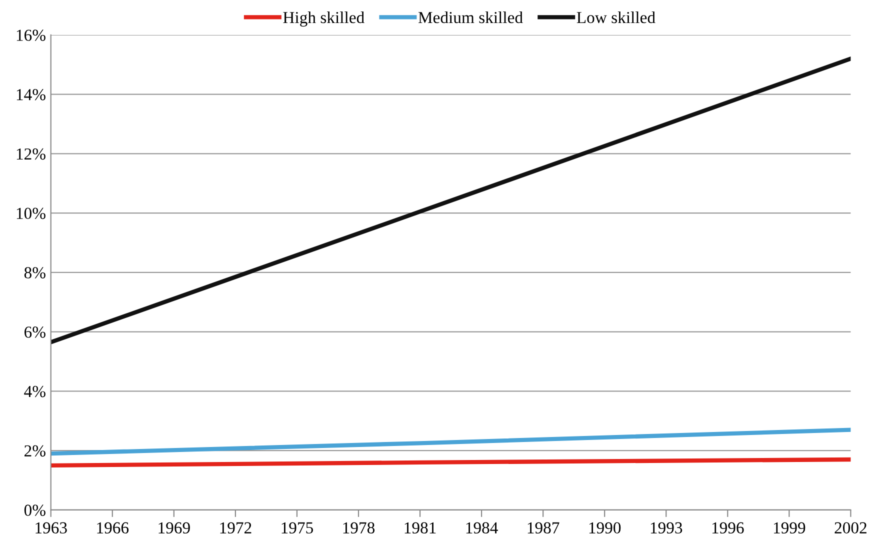 Image resolution: width=877 pixels, height=546 pixels. What do you see at coordinates (323, 19) in the screenshot?
I see `legend-label: High skilled` at bounding box center [323, 19].